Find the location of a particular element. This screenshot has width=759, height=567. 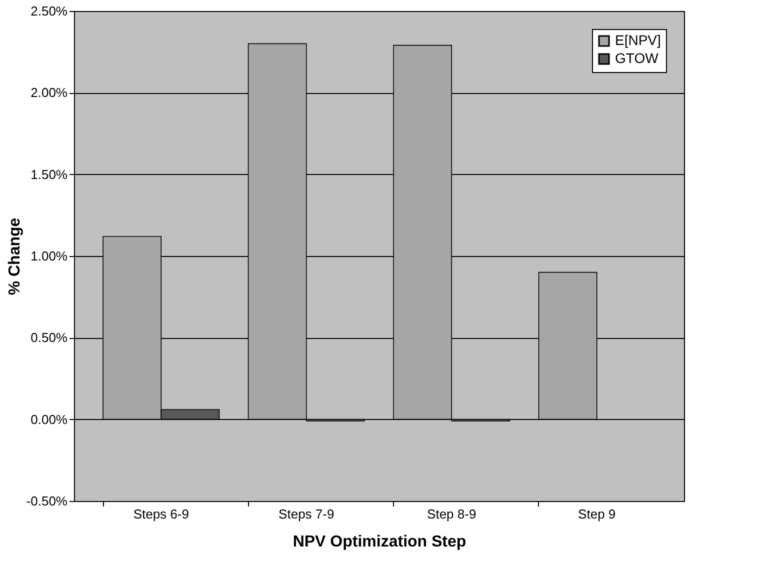

y-tick-label: 0.00% is located at coordinates (49, 419).